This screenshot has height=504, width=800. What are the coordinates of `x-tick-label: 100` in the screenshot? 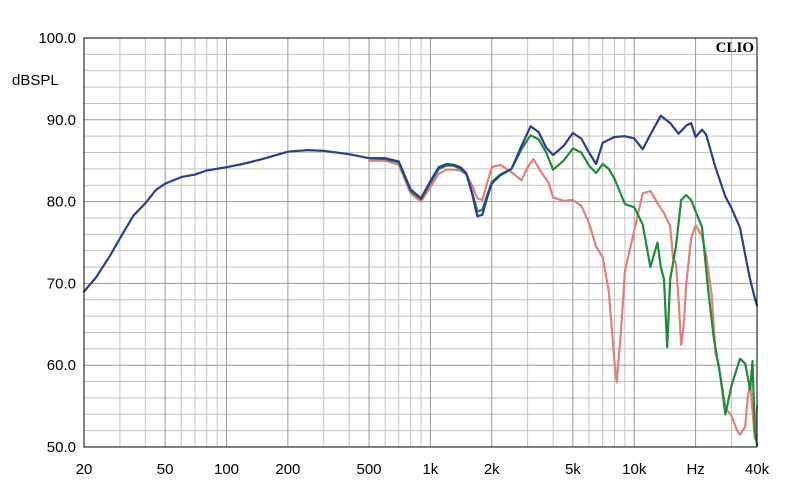 It's located at (226, 469).